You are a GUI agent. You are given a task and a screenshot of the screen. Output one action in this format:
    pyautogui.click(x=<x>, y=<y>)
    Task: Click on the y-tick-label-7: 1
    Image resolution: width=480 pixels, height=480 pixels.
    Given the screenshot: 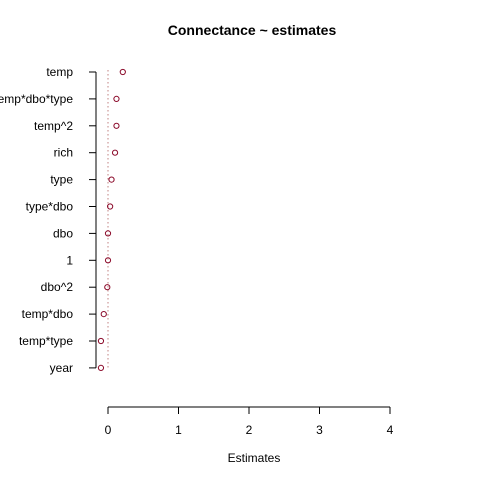 What is the action you would take?
    pyautogui.click(x=69, y=260)
    